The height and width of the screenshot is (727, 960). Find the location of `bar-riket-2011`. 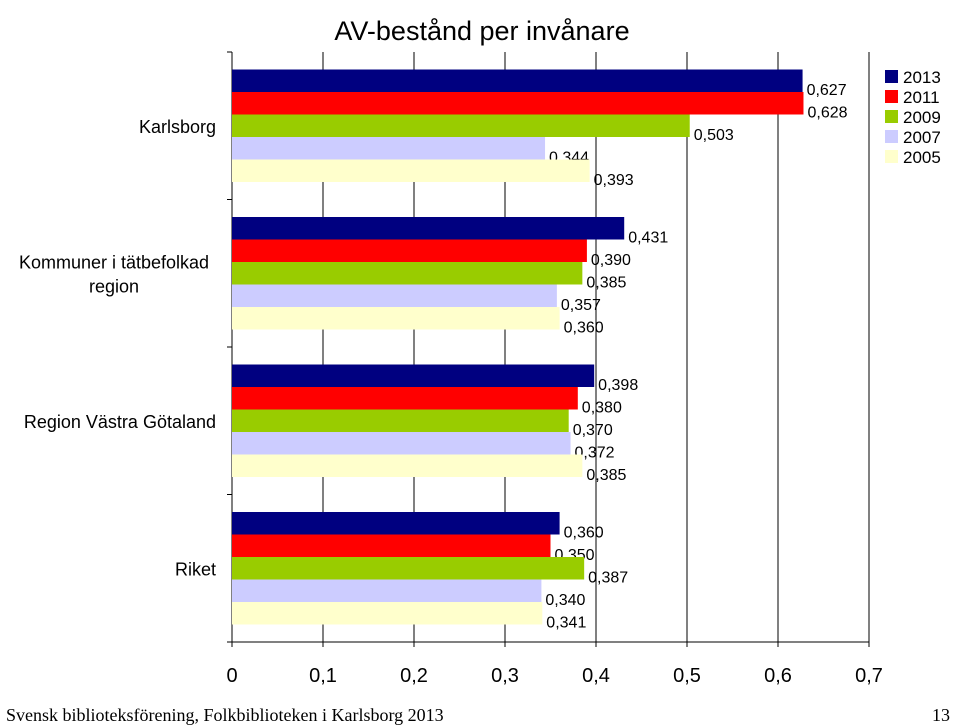

bar-riket-2011 is located at coordinates (391, 545).